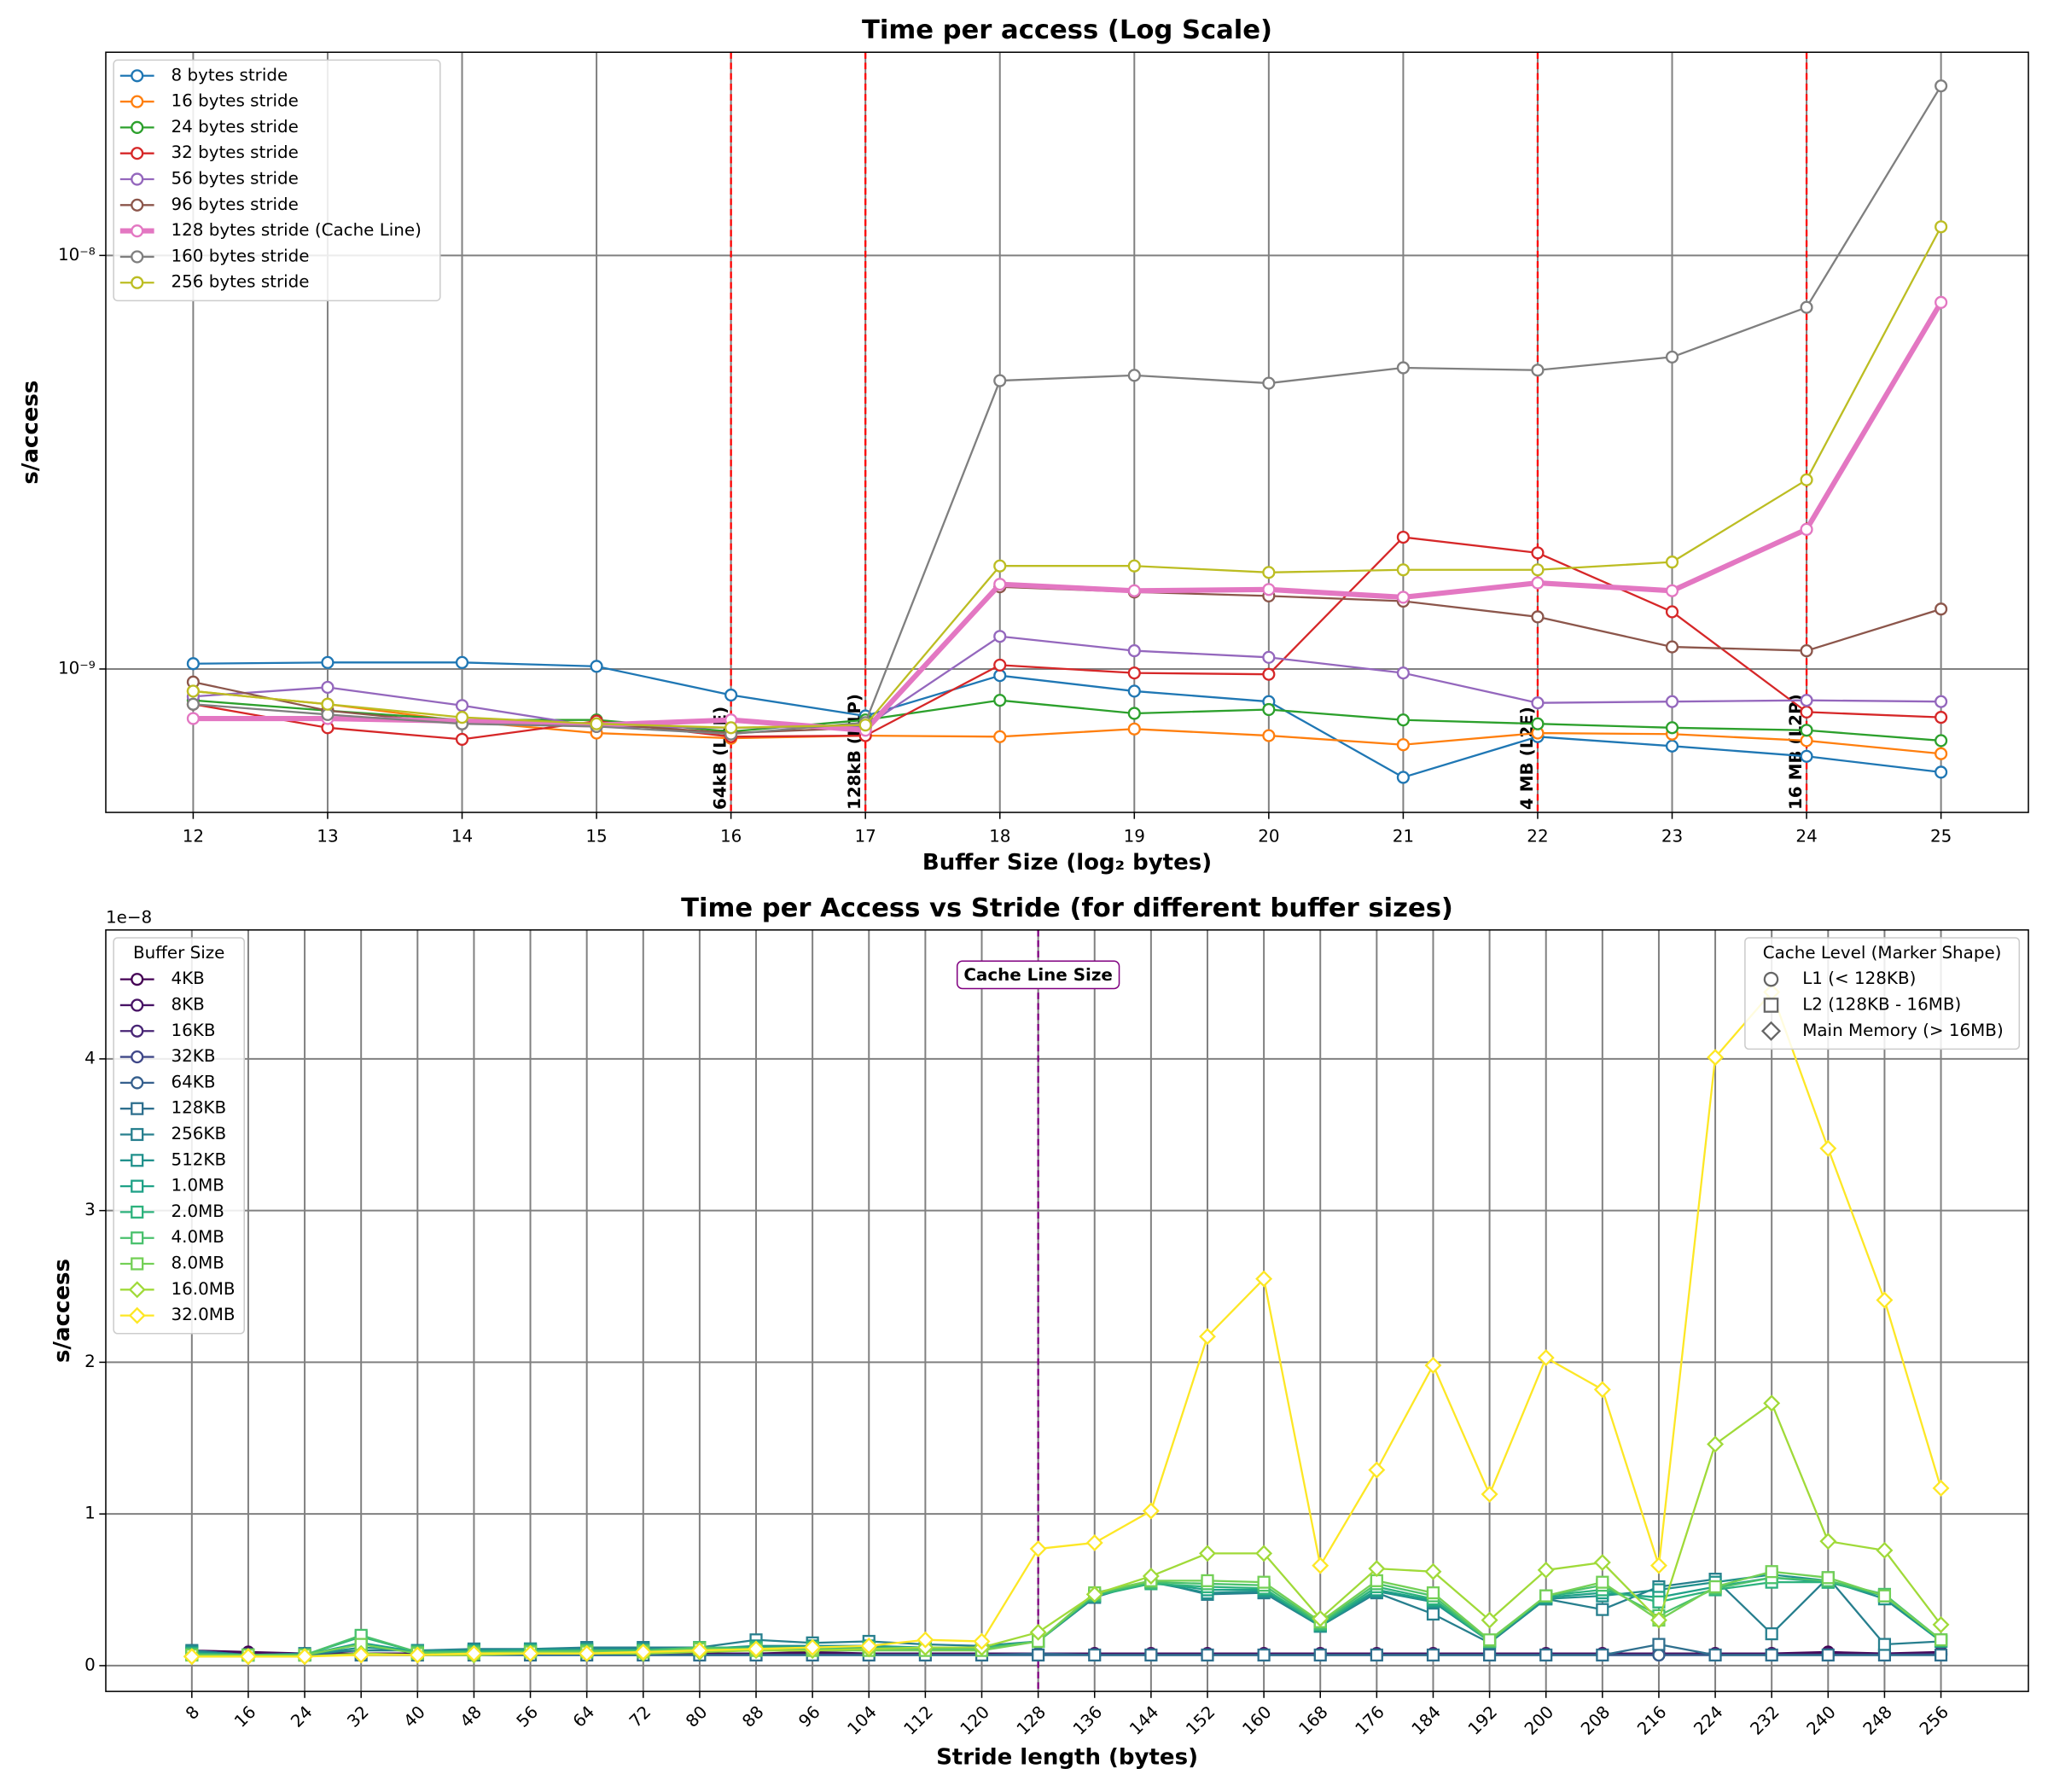 Image resolution: width=2048 pixels, height=1792 pixels. I want to click on x-tick-label: 23, so click(1672, 837).